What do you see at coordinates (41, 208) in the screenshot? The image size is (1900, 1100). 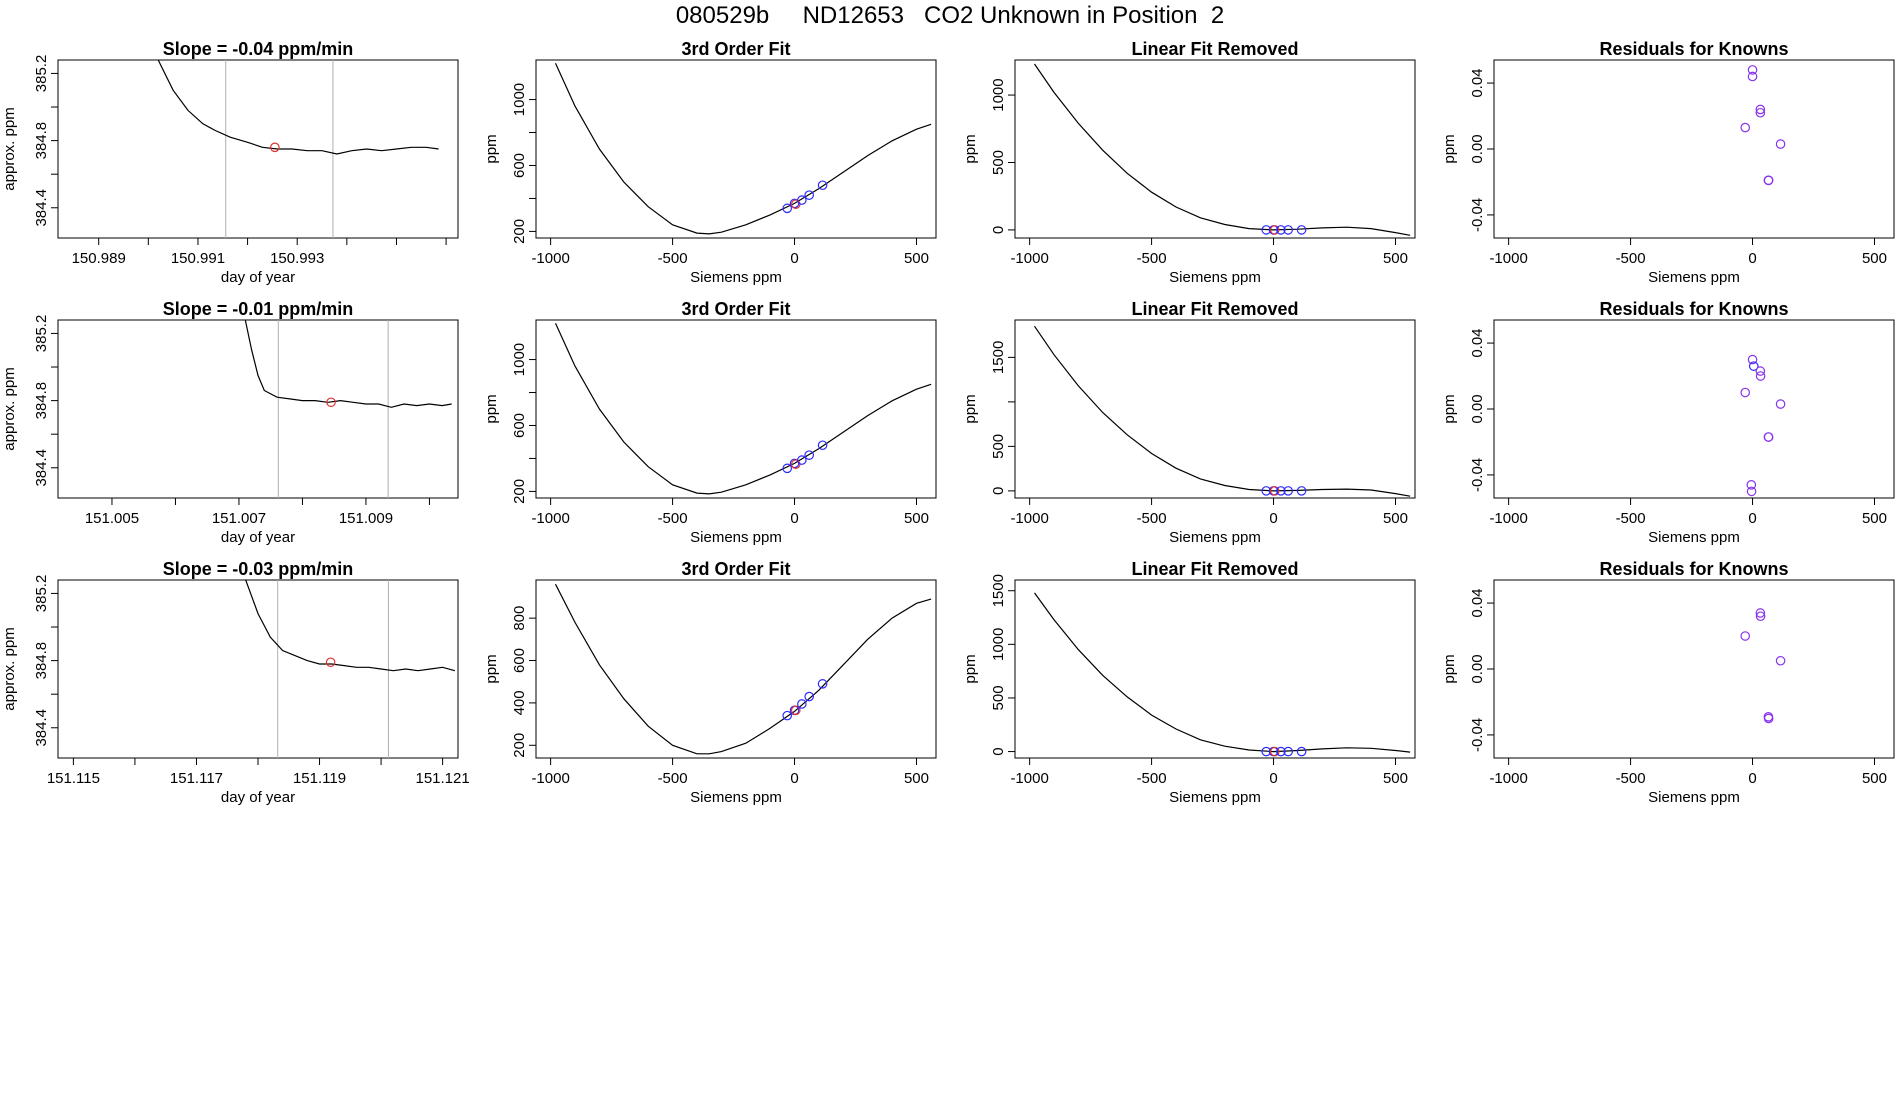 I see `y-tick-label: 384.4` at bounding box center [41, 208].